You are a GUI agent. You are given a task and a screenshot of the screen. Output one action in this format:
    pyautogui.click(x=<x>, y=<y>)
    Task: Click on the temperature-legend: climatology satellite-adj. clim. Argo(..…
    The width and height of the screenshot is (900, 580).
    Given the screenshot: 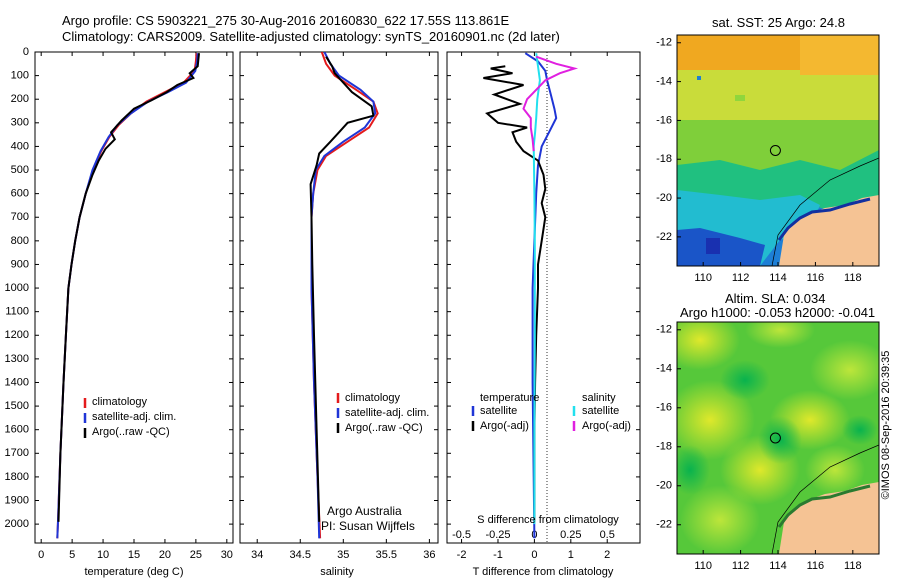 What is the action you would take?
    pyautogui.click(x=129, y=417)
    